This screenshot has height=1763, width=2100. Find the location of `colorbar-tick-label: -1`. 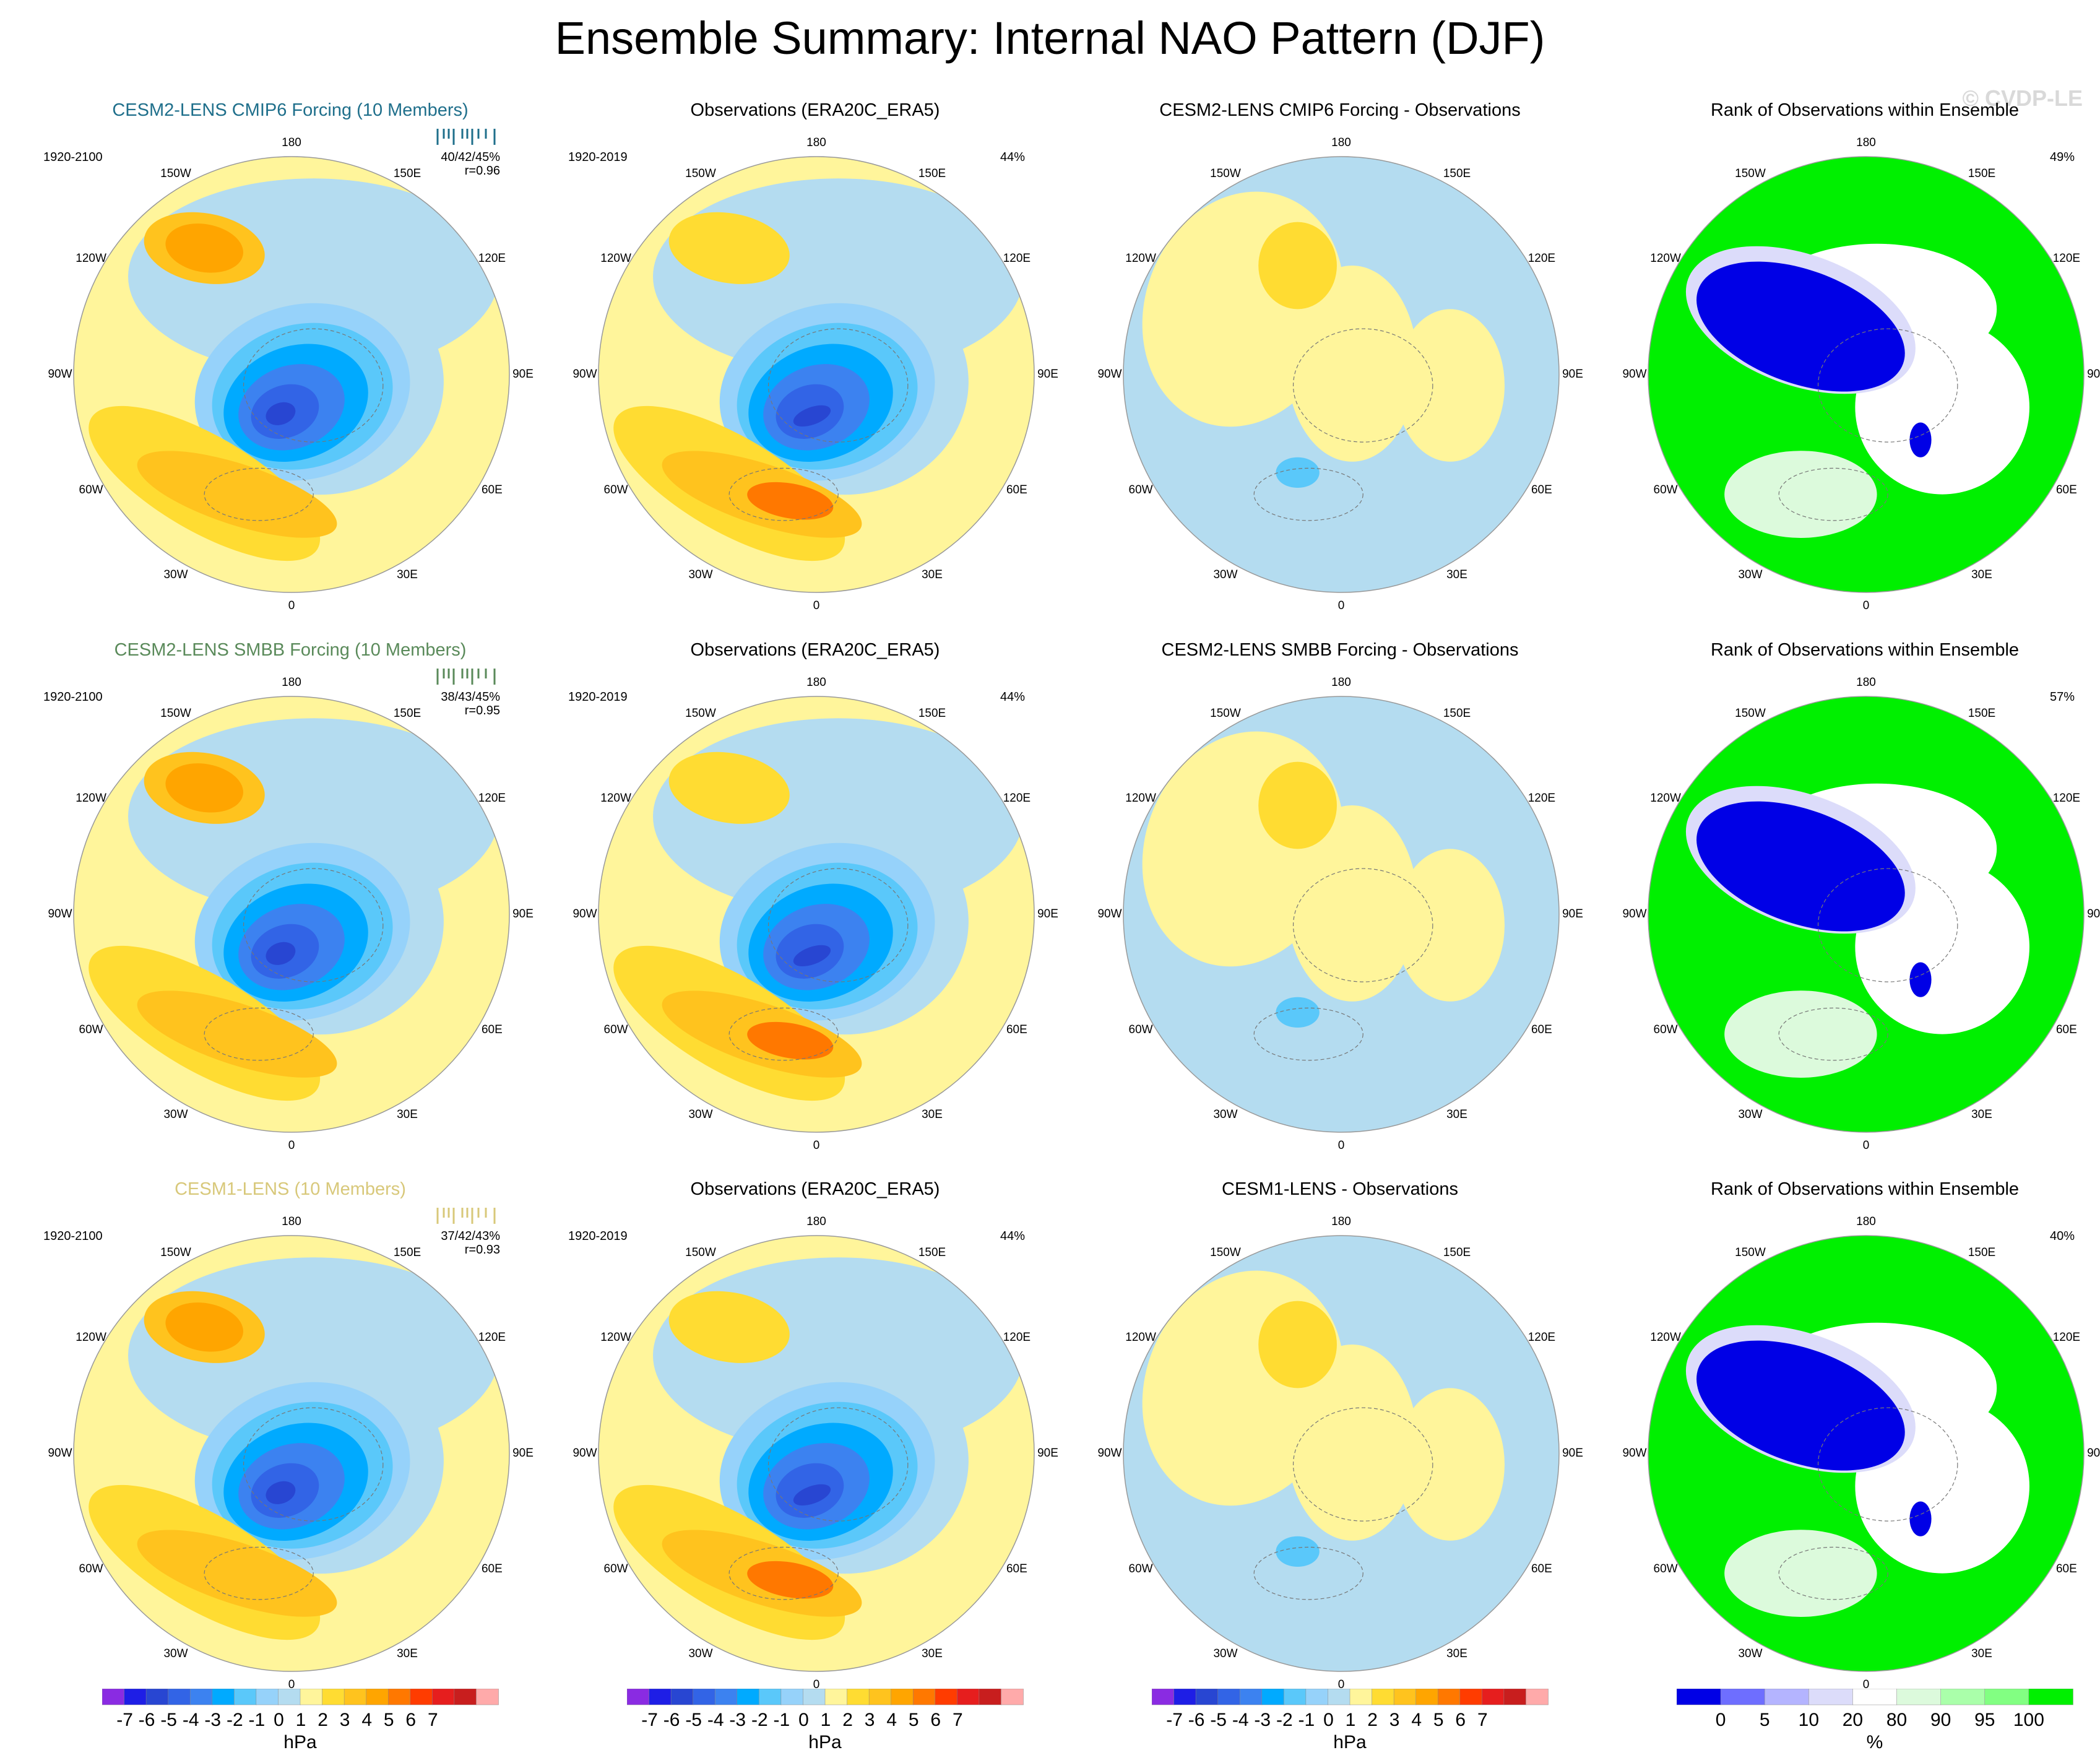

colorbar-tick-label: -1 is located at coordinates (257, 1720).